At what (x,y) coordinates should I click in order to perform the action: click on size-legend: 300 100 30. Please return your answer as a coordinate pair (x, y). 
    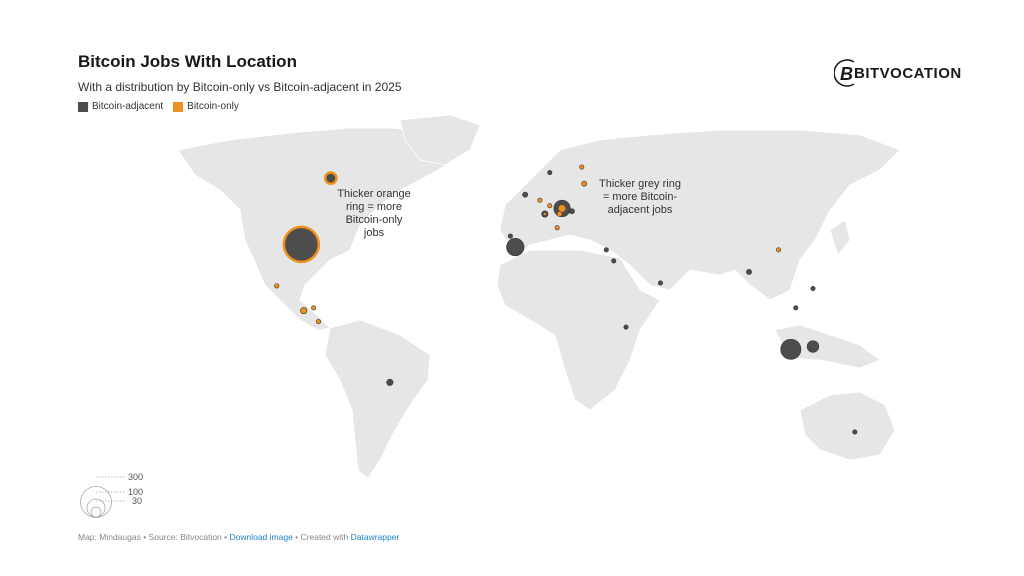
    Looking at the image, I should click on (111, 495).